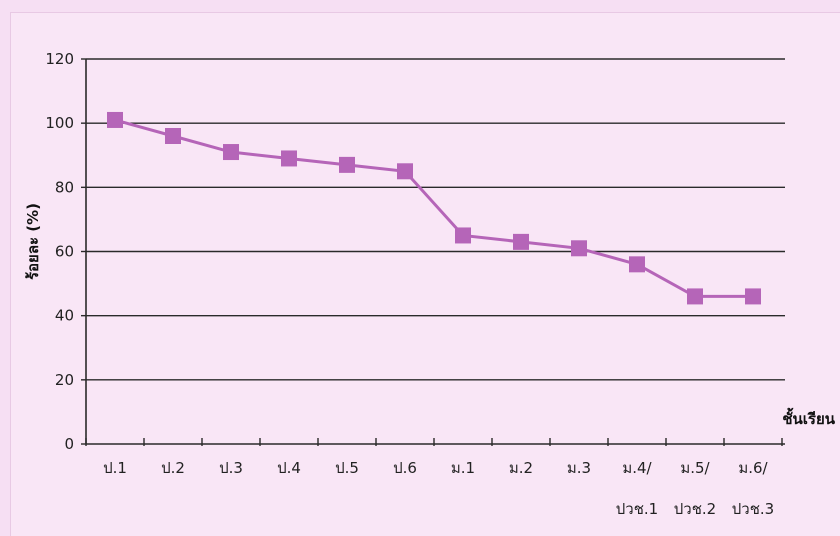 Image resolution: width=840 pixels, height=536 pixels. I want to click on x-tick-label-4: ป.4, so click(289, 468).